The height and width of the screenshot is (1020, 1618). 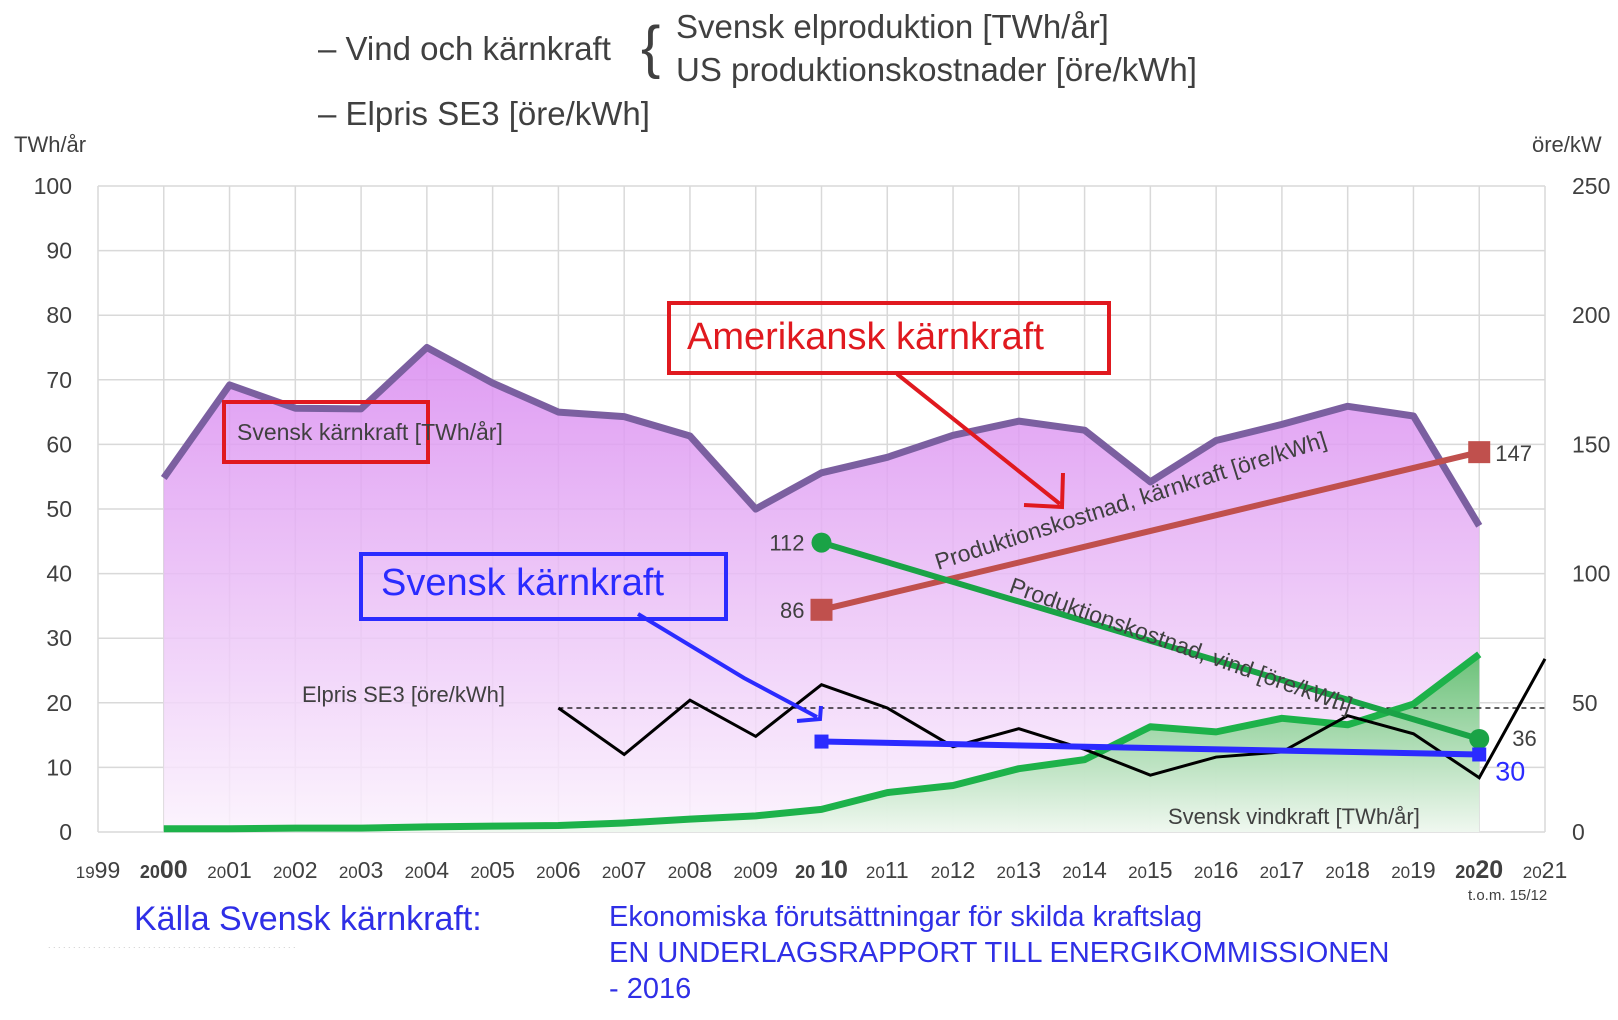 I want to click on x-tick-label: 2016, so click(x=1216, y=870).